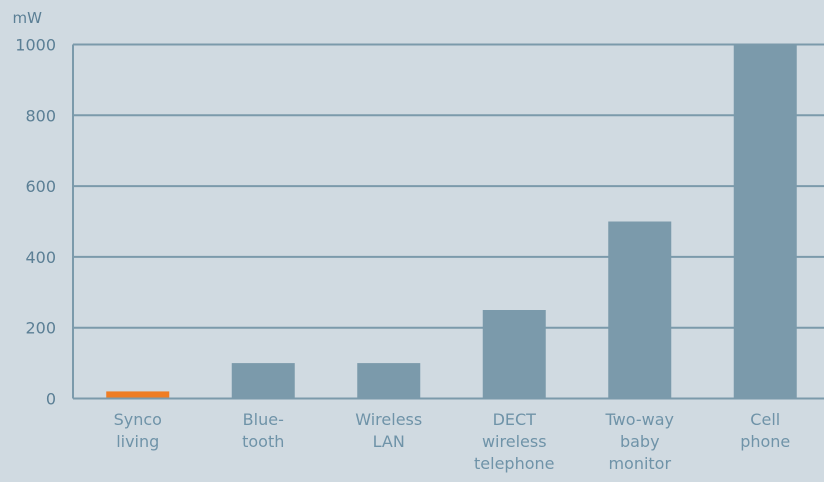 The image size is (824, 482). What do you see at coordinates (514, 441) in the screenshot?
I see `x-category-label: DECT wireless telephone` at bounding box center [514, 441].